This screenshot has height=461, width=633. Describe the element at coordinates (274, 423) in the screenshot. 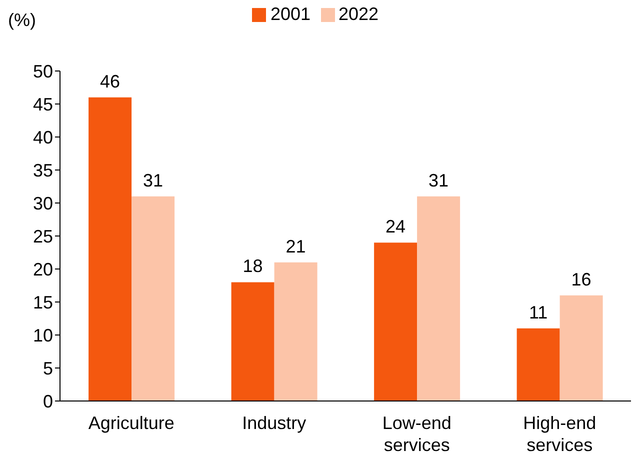

I see `x-tick-label: Industry` at that location.